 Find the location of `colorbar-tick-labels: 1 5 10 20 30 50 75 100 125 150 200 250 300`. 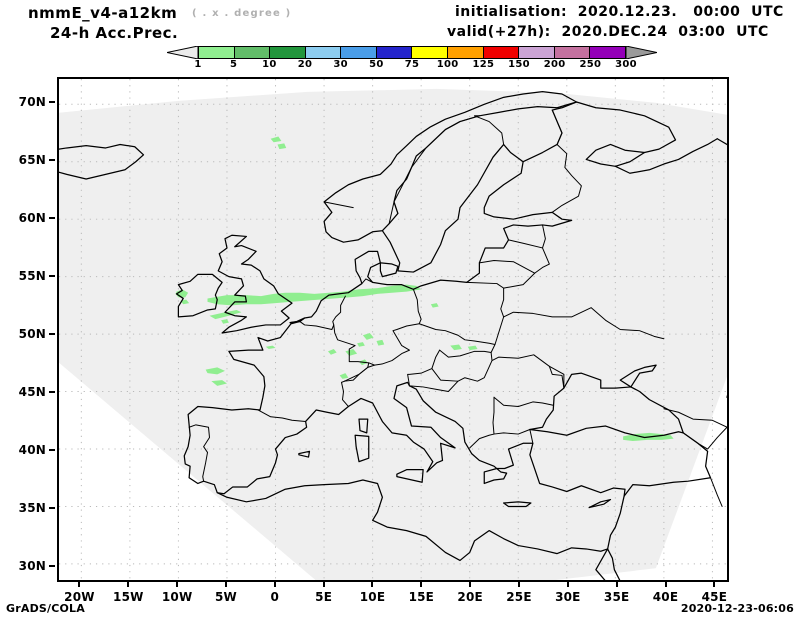

colorbar-tick-labels: 1 5 10 20 30 50 75 100 125 150 200 250 300 is located at coordinates (412, 64).